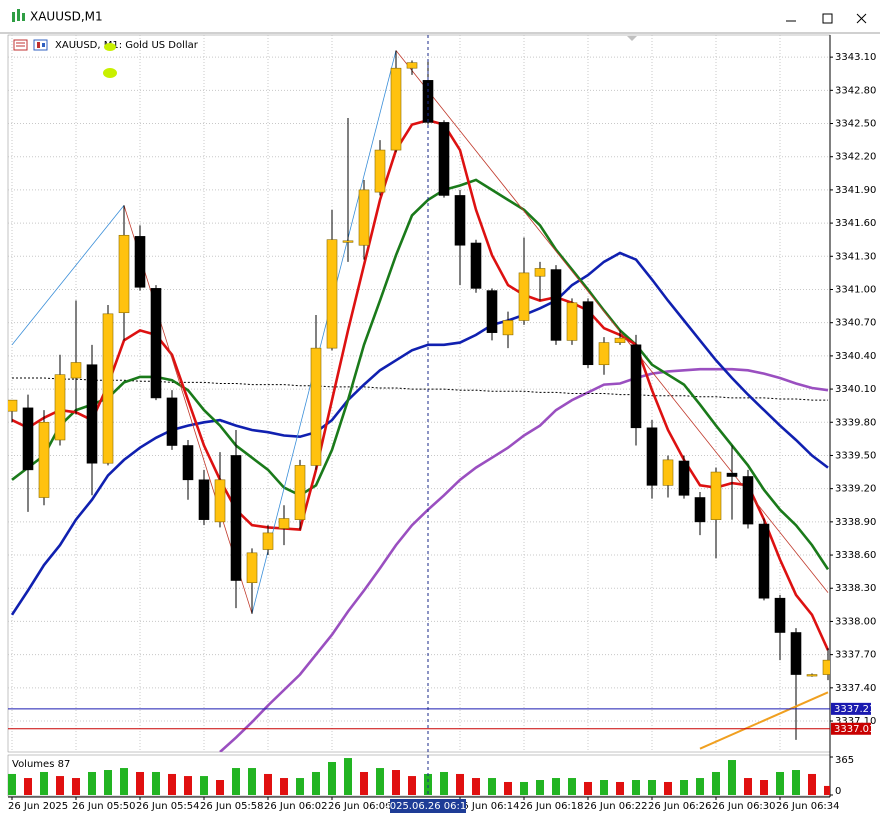 The width and height of the screenshot is (880, 821). What do you see at coordinates (41, 764) in the screenshot?
I see `volume-title: Volumes 87` at bounding box center [41, 764].